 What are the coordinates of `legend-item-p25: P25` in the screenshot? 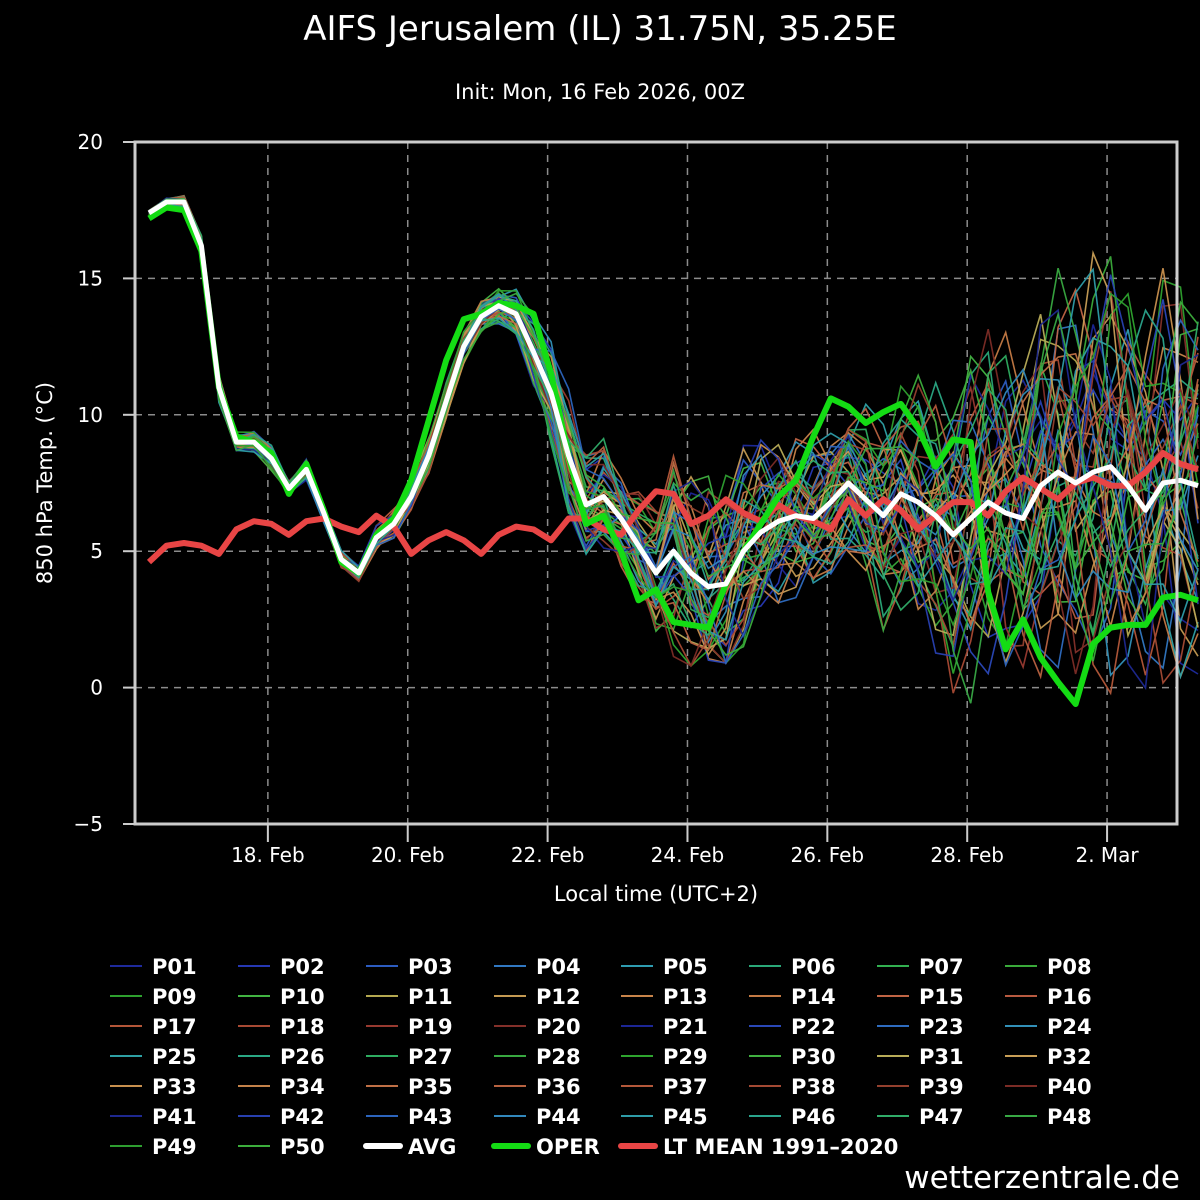 It's located at (153, 1057).